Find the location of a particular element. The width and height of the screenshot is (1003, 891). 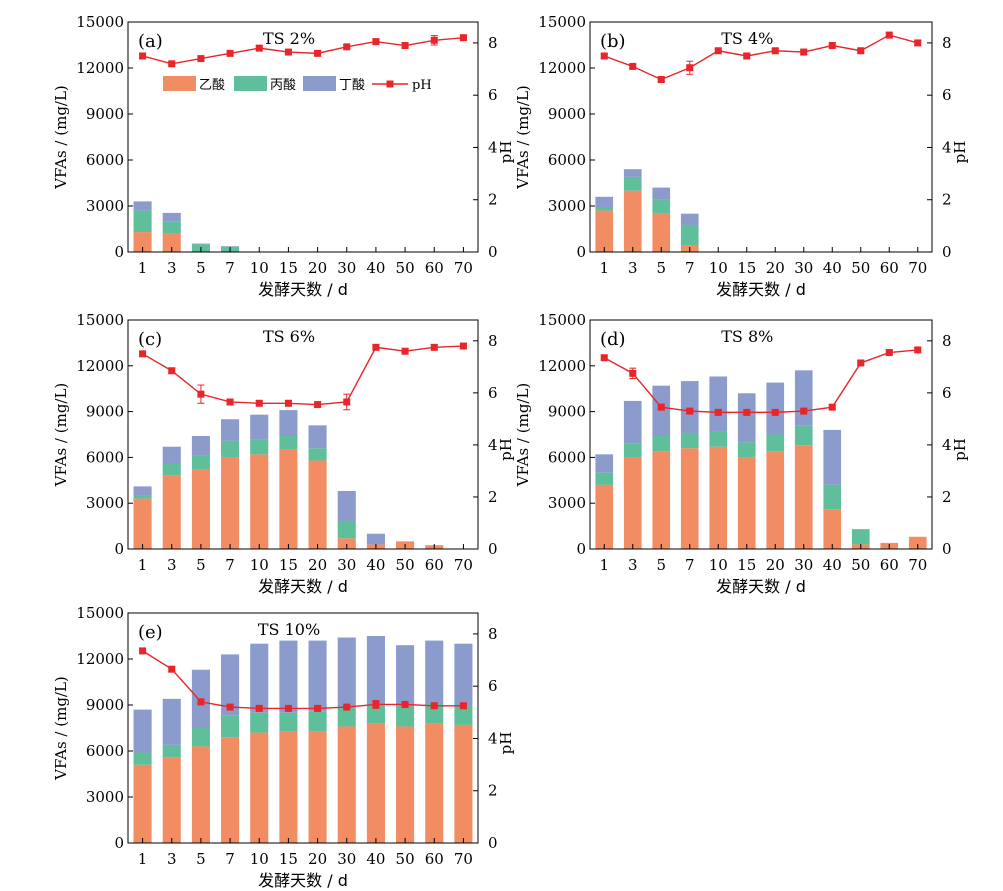

panel-label: (c) is located at coordinates (150, 339).